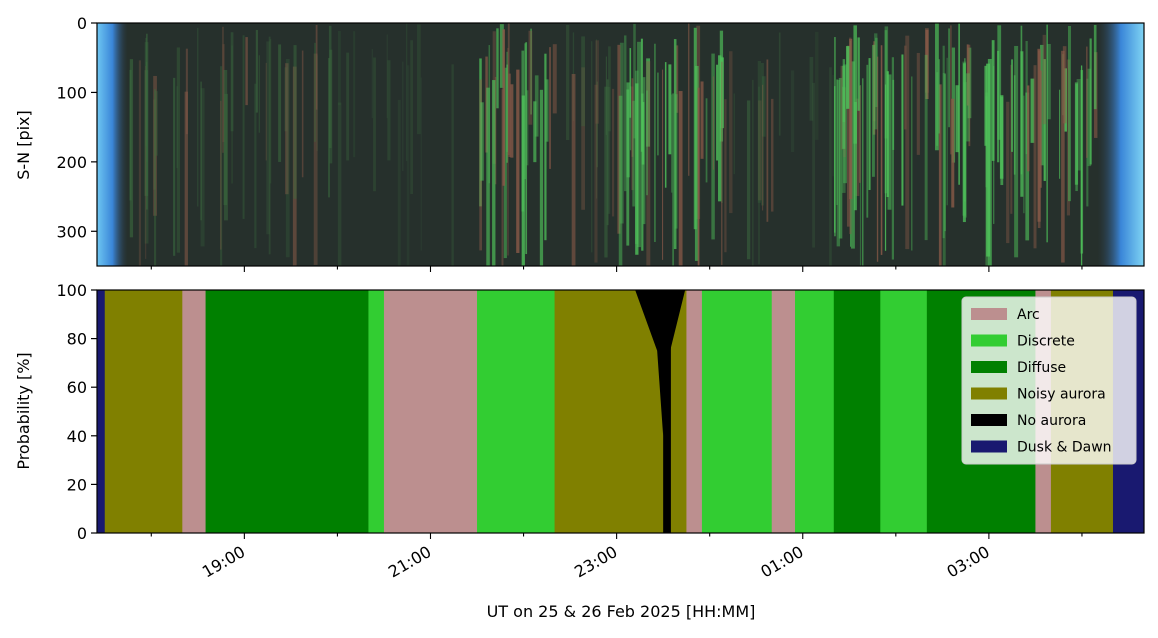 The image size is (1158, 638). What do you see at coordinates (409, 562) in the screenshot?
I see `probability-x-tick-label: 21:00` at bounding box center [409, 562].